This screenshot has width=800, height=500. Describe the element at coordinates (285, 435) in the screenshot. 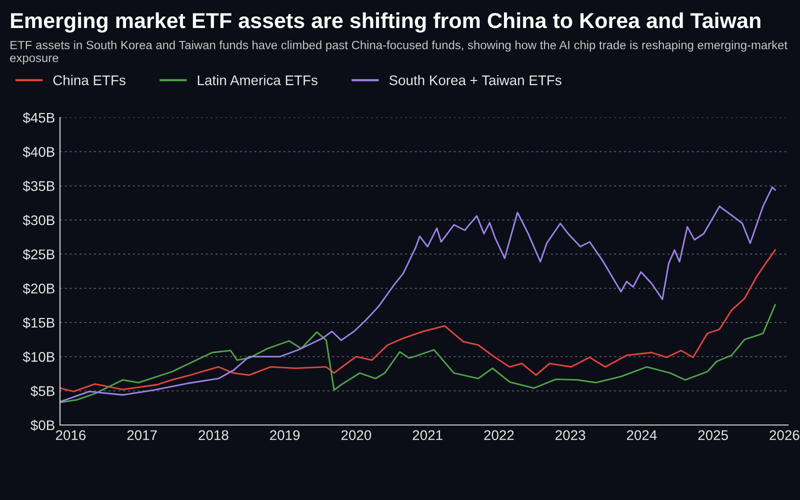

I see `x-tick-label: 2019` at that location.